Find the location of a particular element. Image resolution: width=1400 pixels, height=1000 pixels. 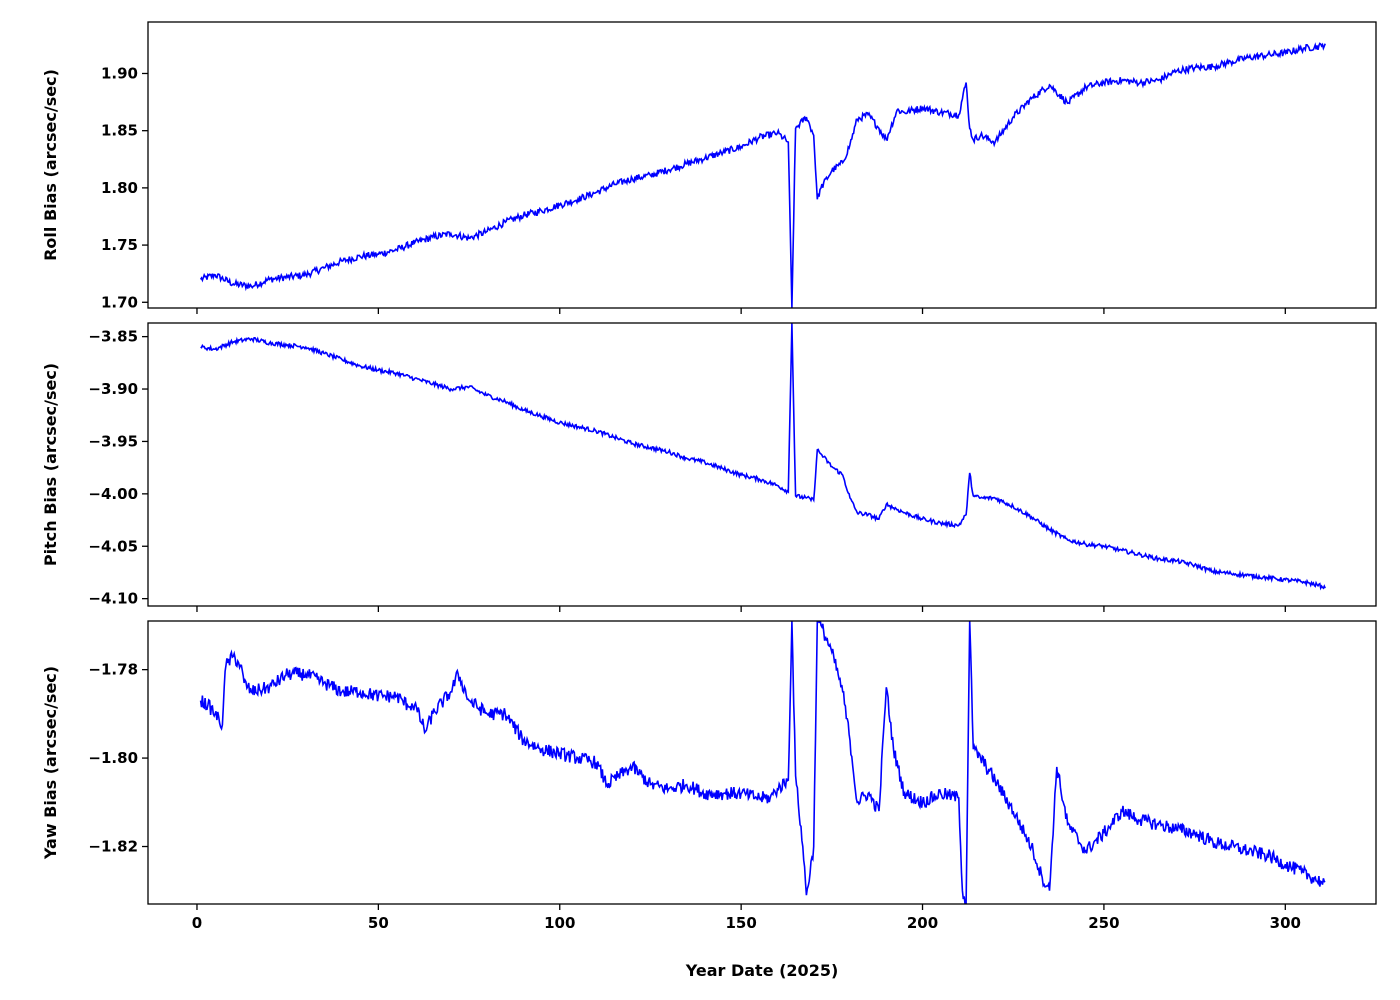

yaw-bias-ytick-label: −1.82 is located at coordinates (113, 847).